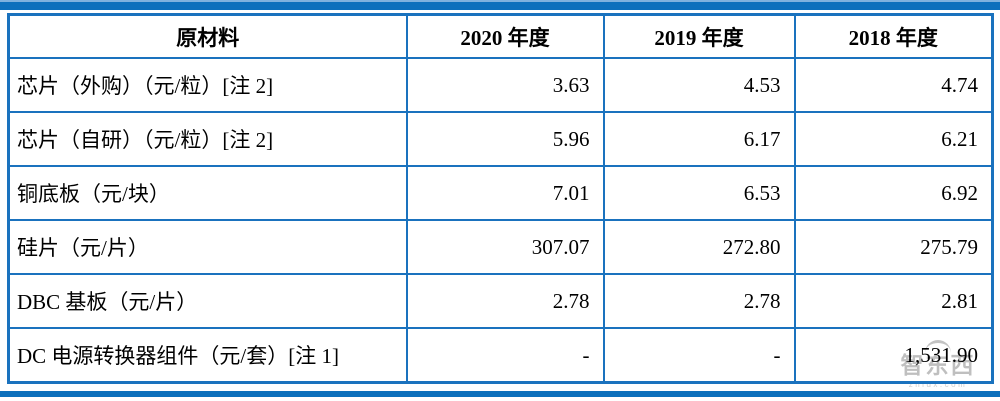  Describe the element at coordinates (500, 394) in the screenshot. I see `bottom-accent-bar` at that location.